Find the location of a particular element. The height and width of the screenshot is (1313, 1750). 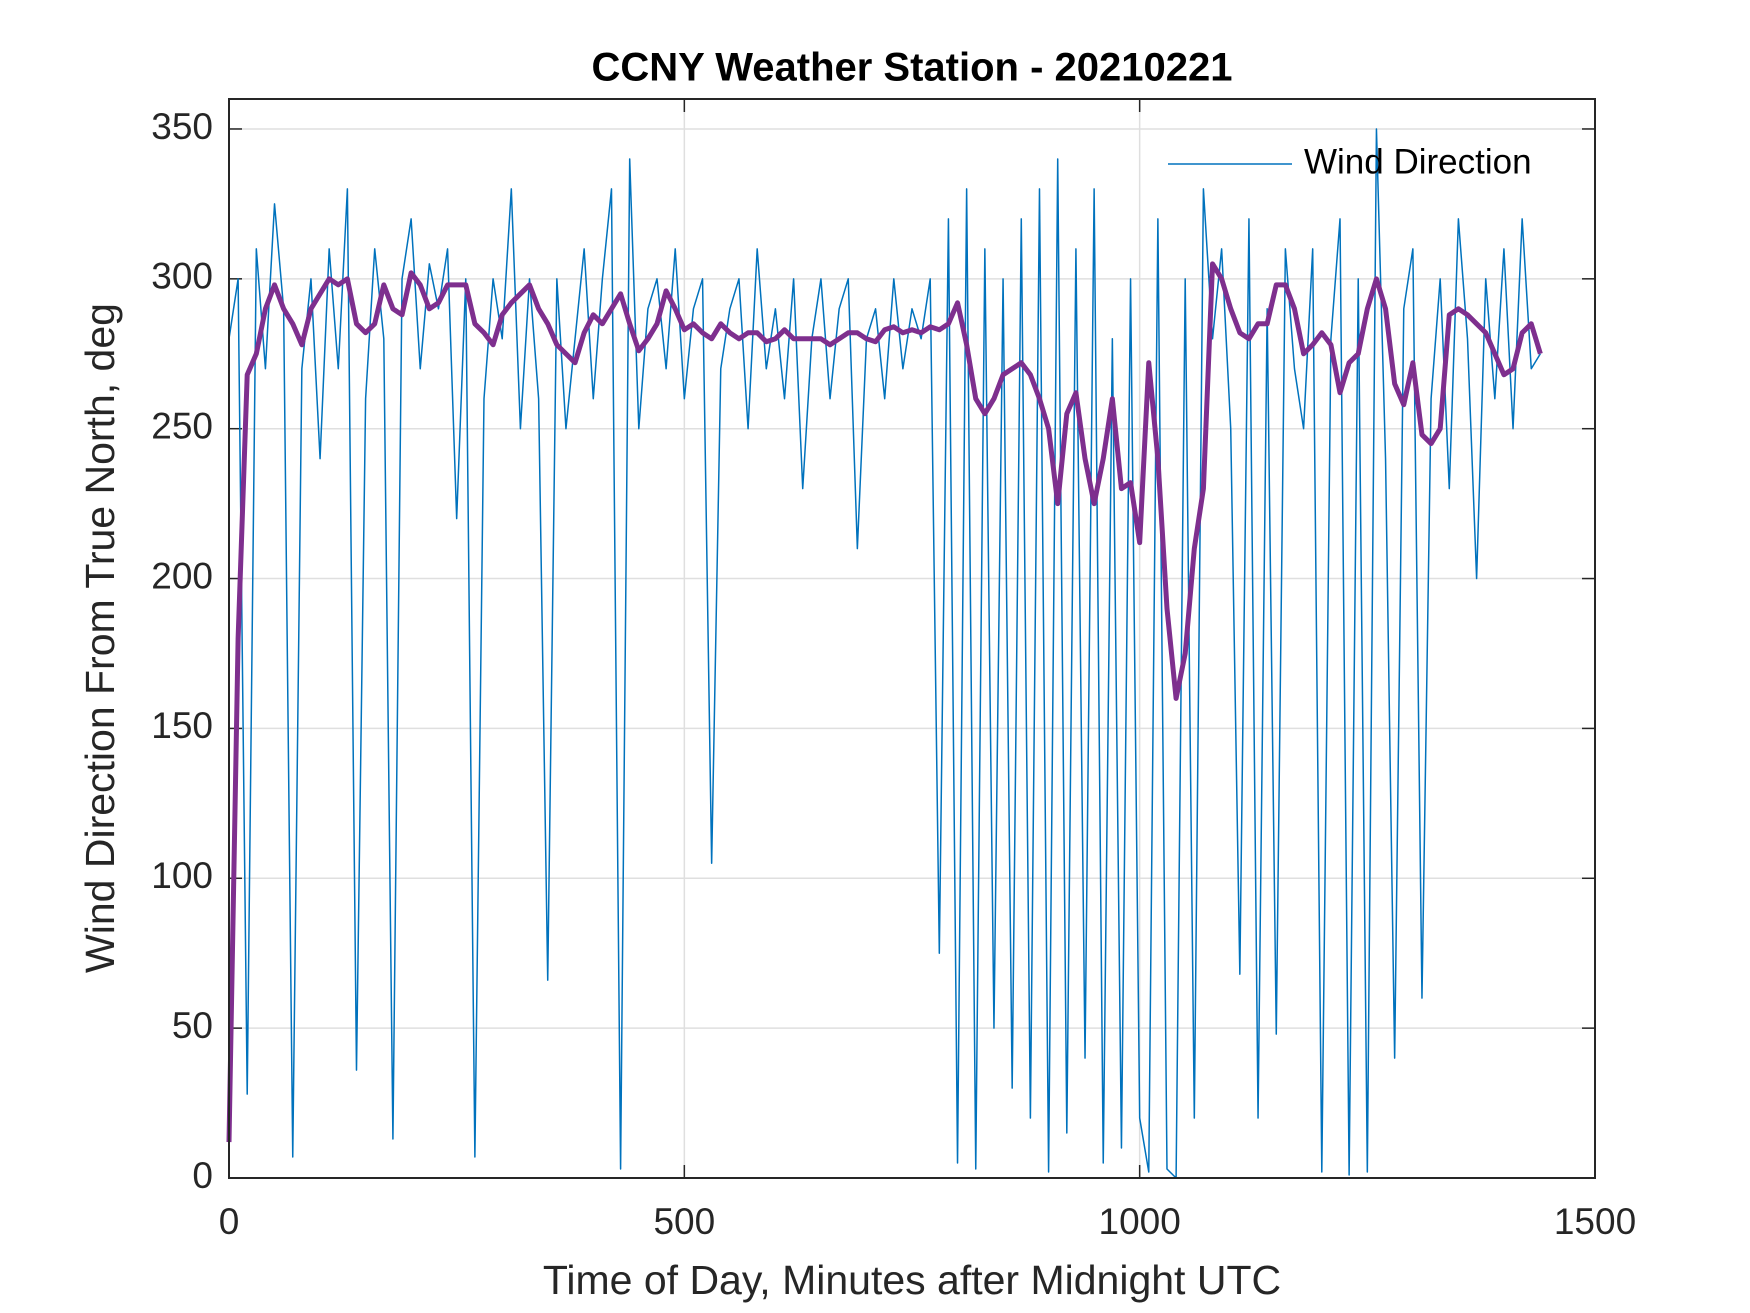

x-tick-label: 1500 is located at coordinates (1595, 1221).